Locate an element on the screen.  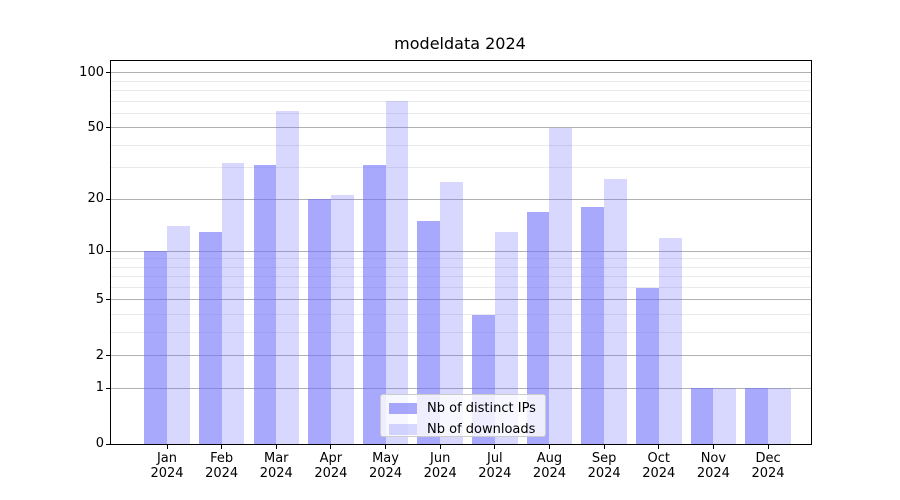
legend-label-downloads: Nb of downloads is located at coordinates (481, 429).